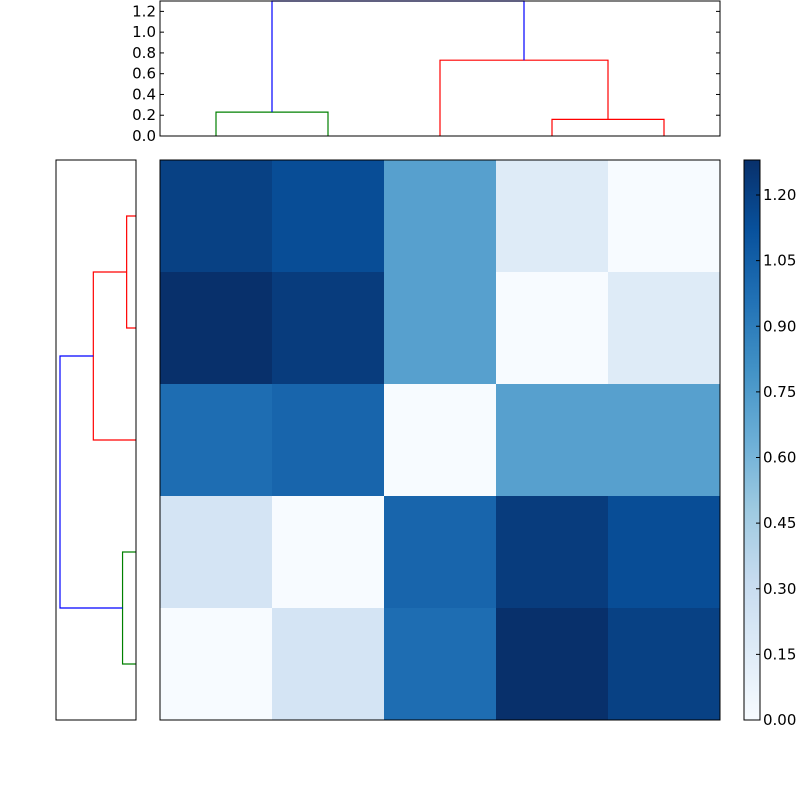 The height and width of the screenshot is (800, 800). What do you see at coordinates (552, 216) in the screenshot?
I see `heatmap-cell-r0-c3` at bounding box center [552, 216].